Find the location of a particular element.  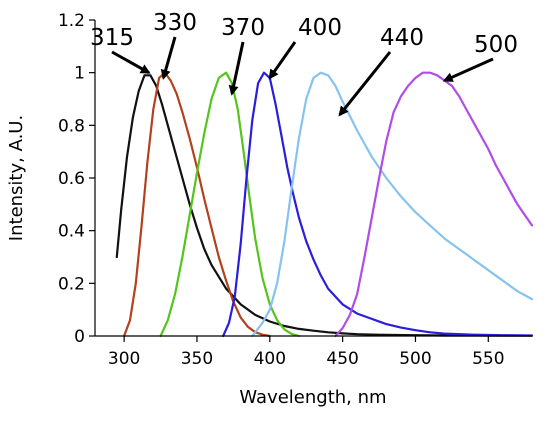

y-tick-label: 0.8 is located at coordinates (71, 126).